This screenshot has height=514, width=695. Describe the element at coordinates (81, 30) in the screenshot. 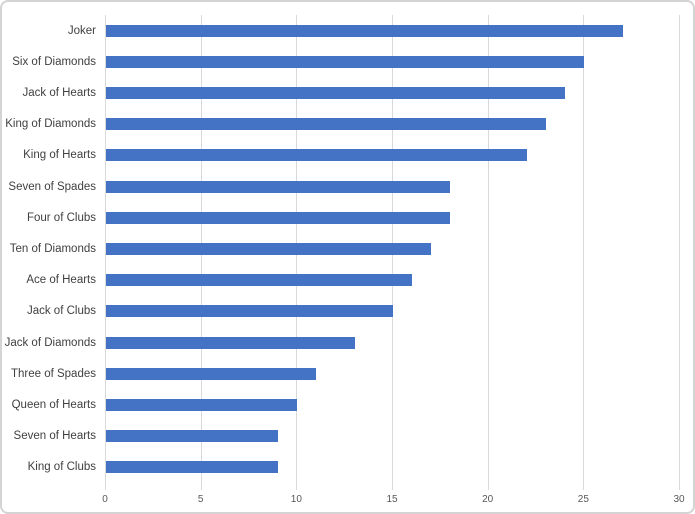

I see `category-label: Joker` at that location.